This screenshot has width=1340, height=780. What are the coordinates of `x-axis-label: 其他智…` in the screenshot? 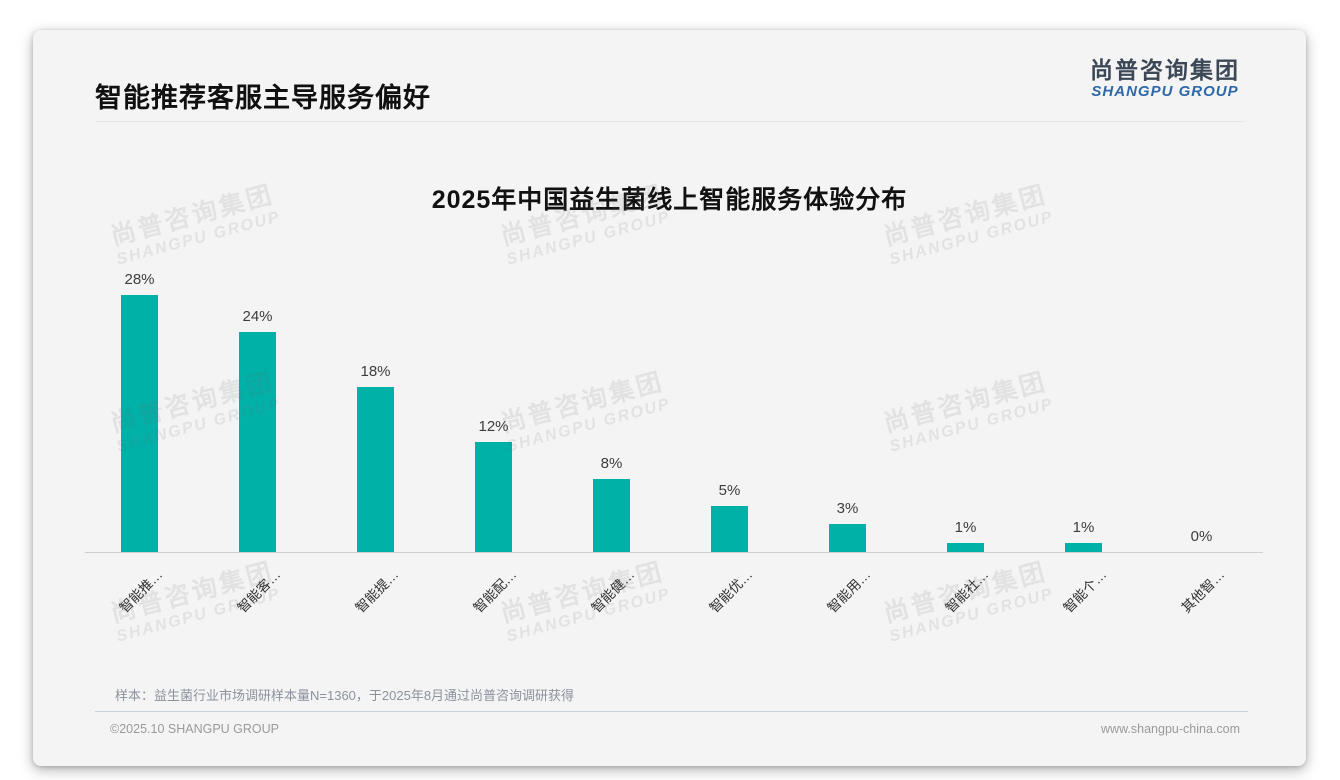 It's located at (1202, 591).